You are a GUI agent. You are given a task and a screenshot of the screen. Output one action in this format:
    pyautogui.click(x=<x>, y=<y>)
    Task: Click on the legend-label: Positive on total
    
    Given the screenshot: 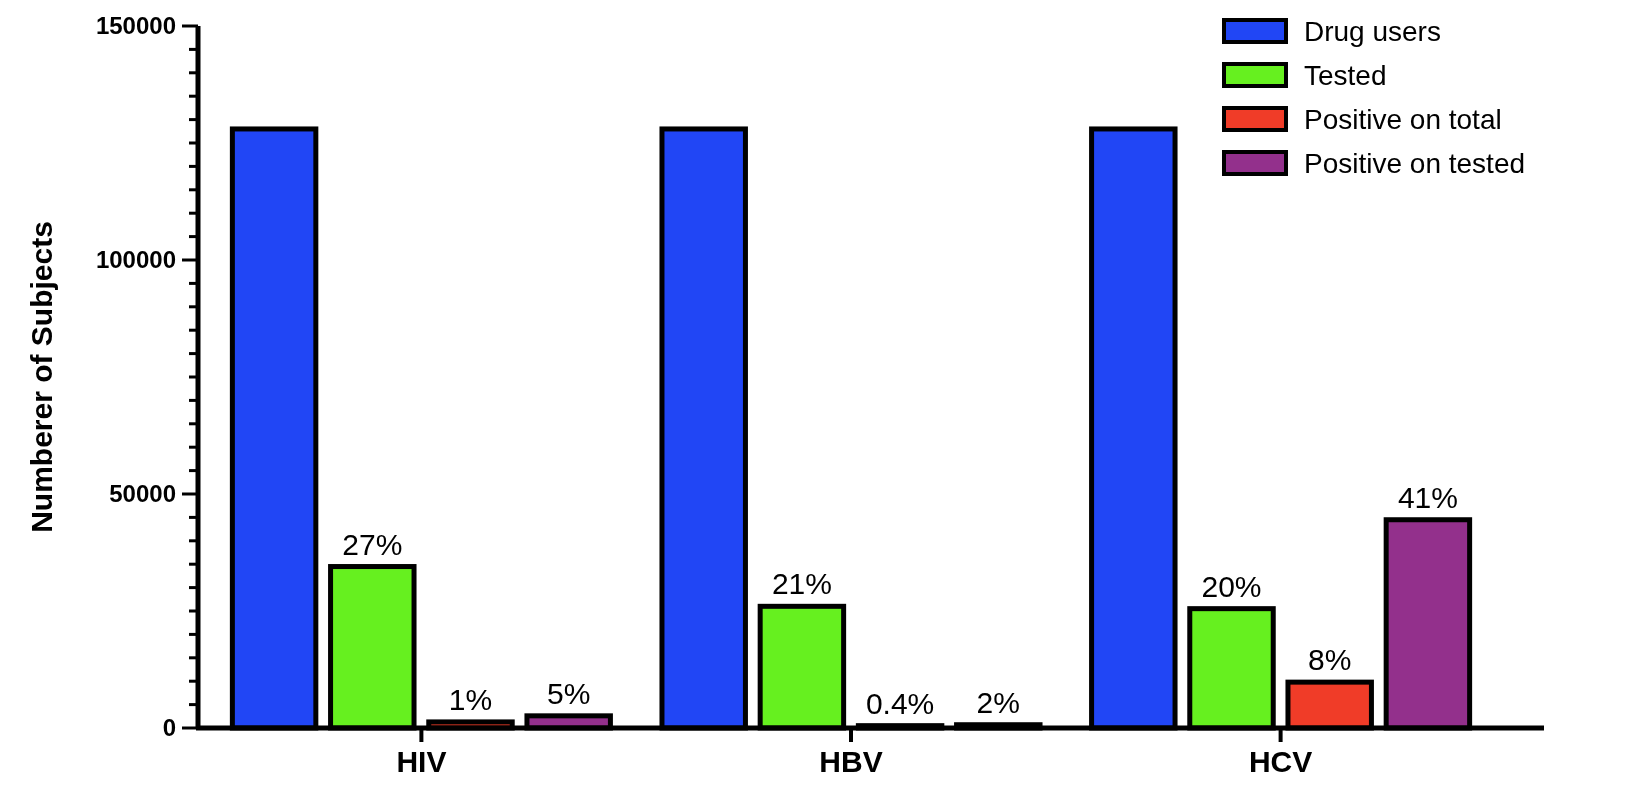 What is the action you would take?
    pyautogui.click(x=1403, y=119)
    